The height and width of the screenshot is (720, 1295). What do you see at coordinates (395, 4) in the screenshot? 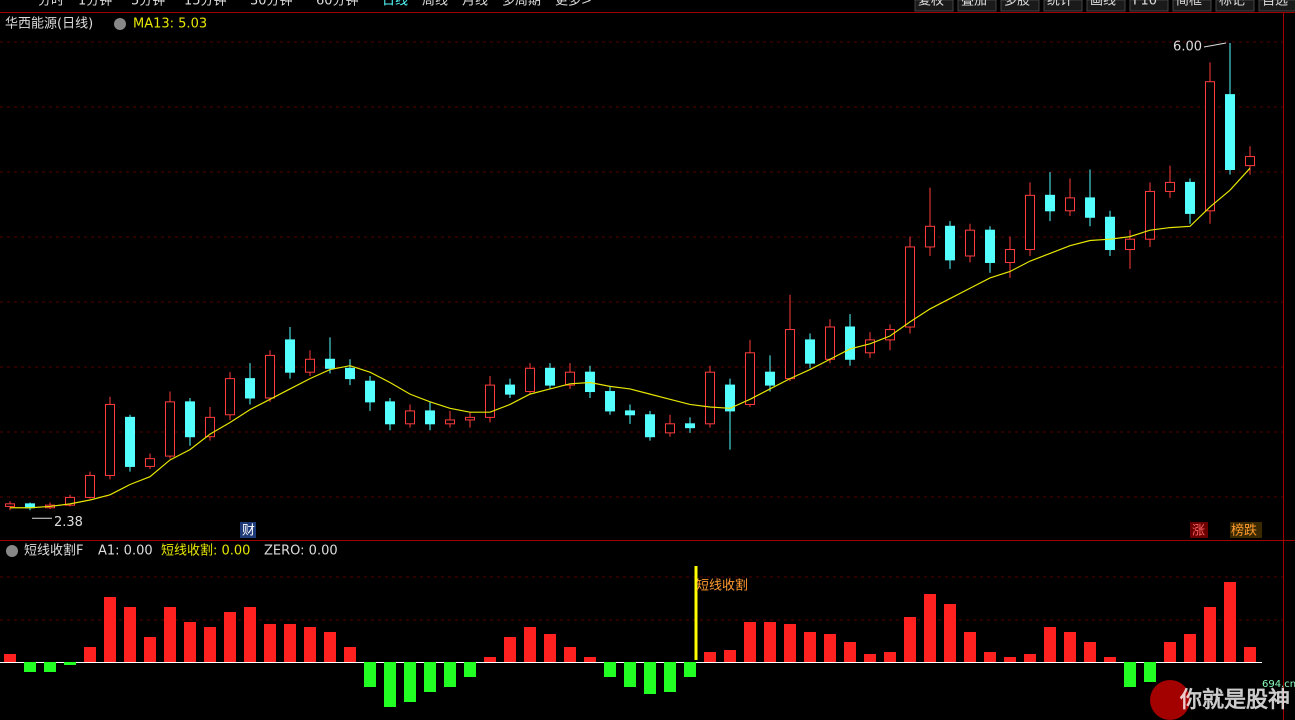
I see `tab: 日线` at bounding box center [395, 4].